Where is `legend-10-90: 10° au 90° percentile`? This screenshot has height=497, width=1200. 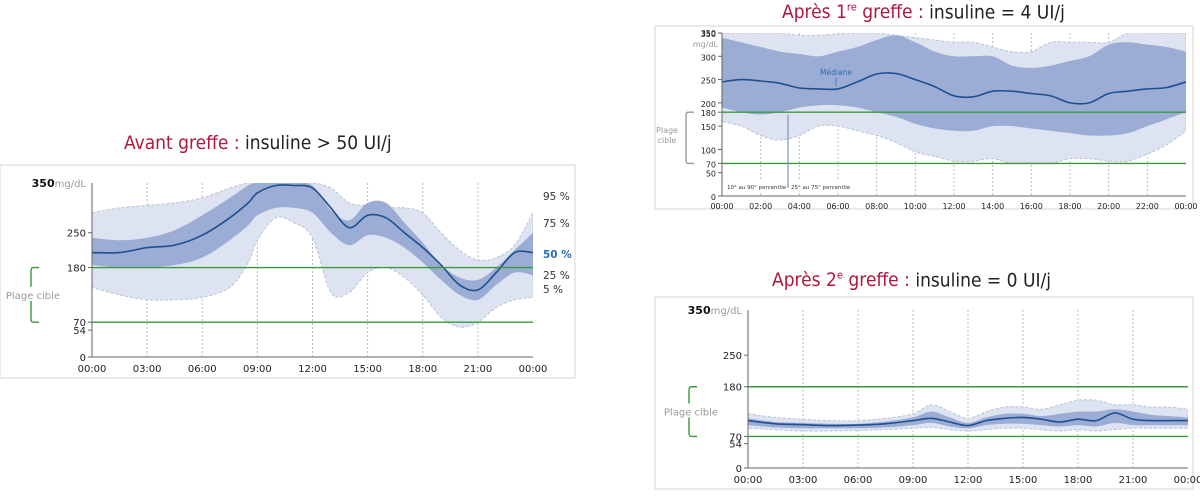
legend-10-90: 10° au 90° percentile is located at coordinates (757, 188).